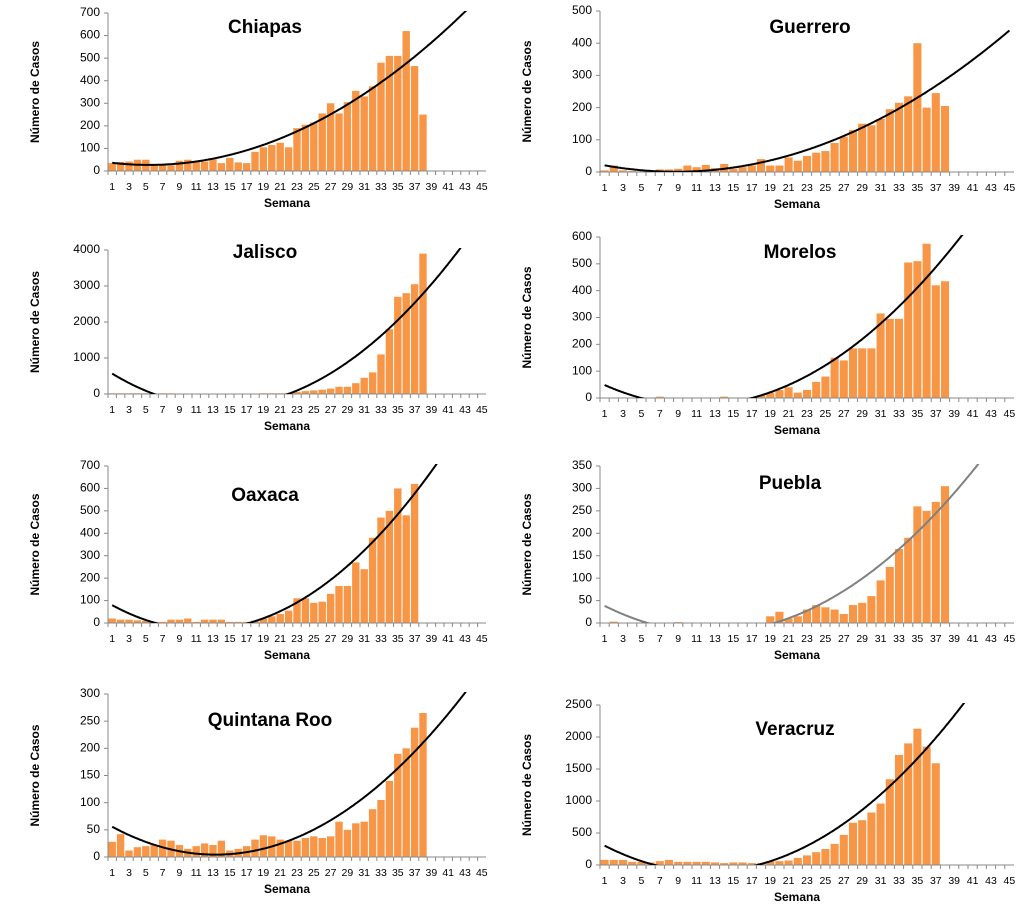 The image size is (1036, 916). Describe the element at coordinates (578, 704) in the screenshot. I see `y-tick-label: 2500` at that location.